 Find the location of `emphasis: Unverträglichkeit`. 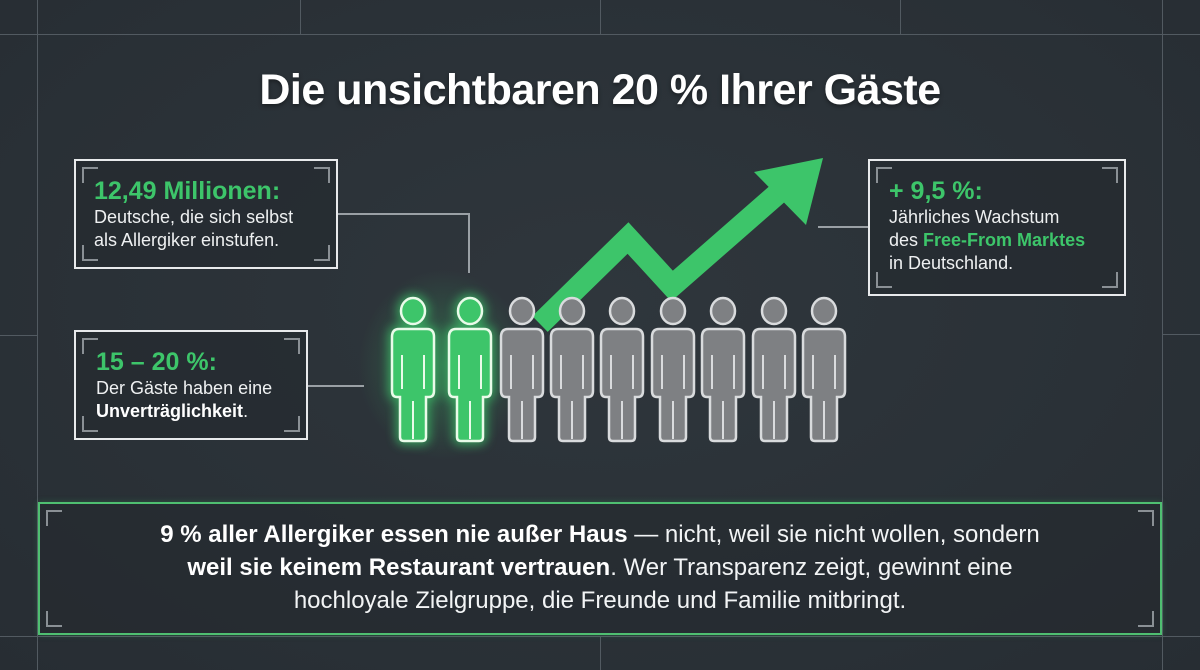

emphasis: Unverträglichkeit is located at coordinates (170, 411).